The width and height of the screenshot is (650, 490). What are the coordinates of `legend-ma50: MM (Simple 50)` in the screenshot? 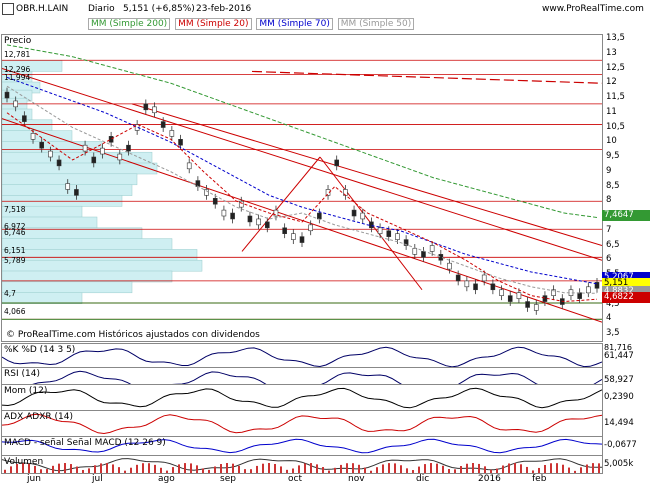 It's located at (376, 24).